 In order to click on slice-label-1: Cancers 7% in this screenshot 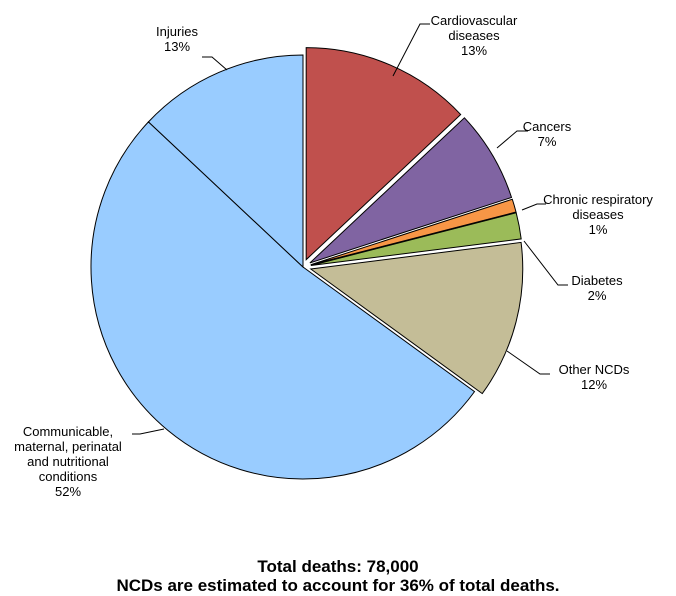, I will do `click(547, 134)`.